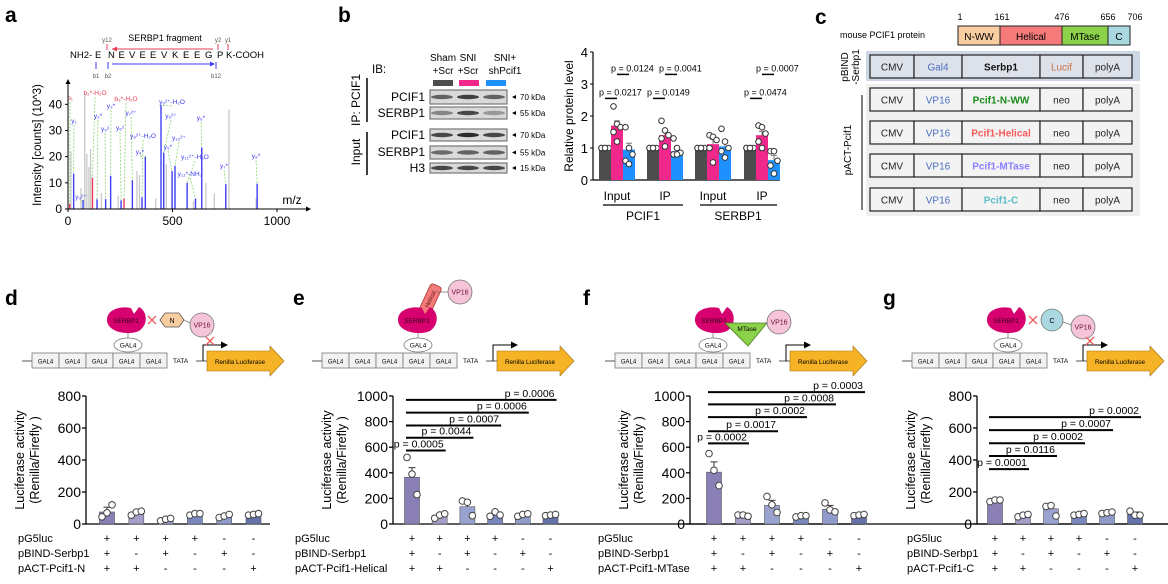 The width and height of the screenshot is (1168, 584). Describe the element at coordinates (68, 81) in the screenshot. I see `y-axis-arrow` at that location.